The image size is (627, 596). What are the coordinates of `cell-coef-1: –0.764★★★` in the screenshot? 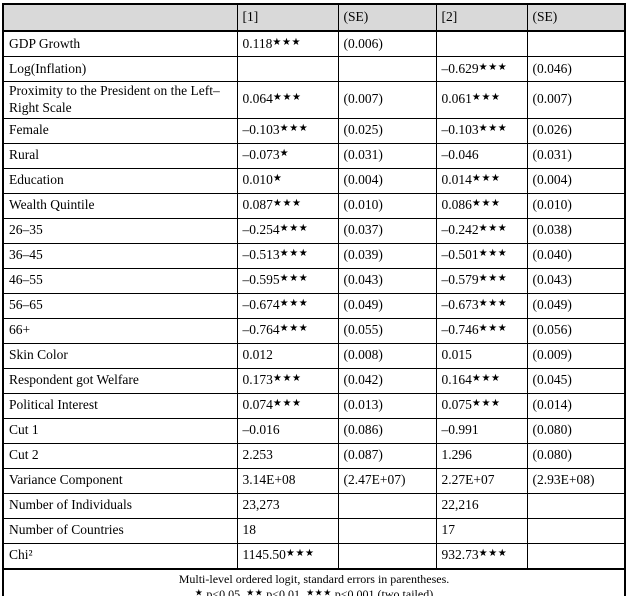 It's located at (287, 330).